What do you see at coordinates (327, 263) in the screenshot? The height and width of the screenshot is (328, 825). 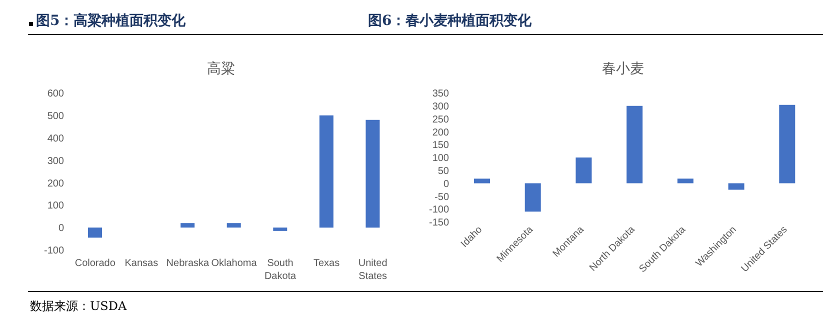 I see `x-tick-label: Texas` at bounding box center [327, 263].